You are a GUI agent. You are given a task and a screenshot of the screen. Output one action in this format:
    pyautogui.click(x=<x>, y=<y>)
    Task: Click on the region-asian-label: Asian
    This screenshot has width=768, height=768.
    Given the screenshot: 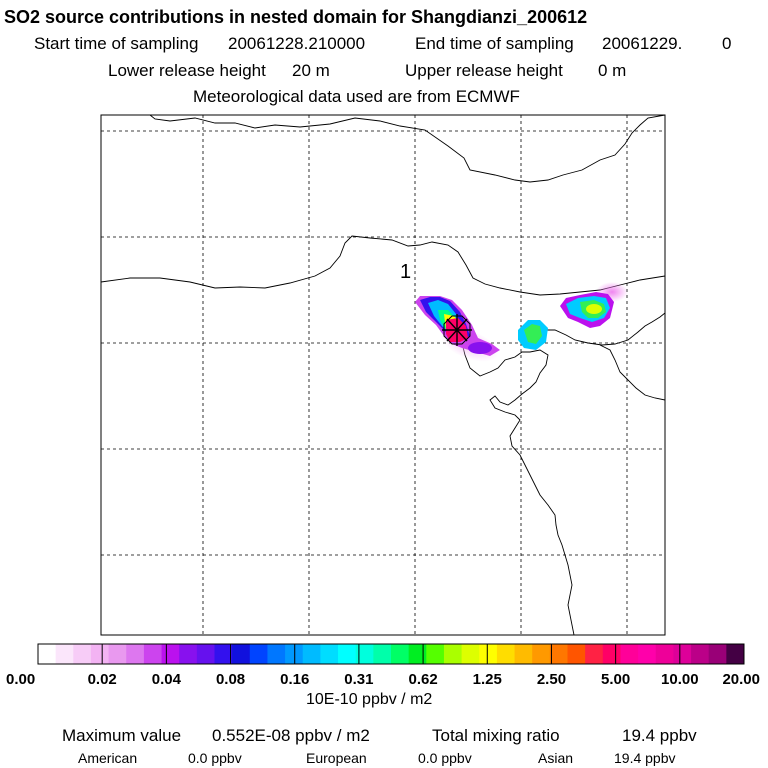 What is the action you would take?
    pyautogui.click(x=556, y=758)
    